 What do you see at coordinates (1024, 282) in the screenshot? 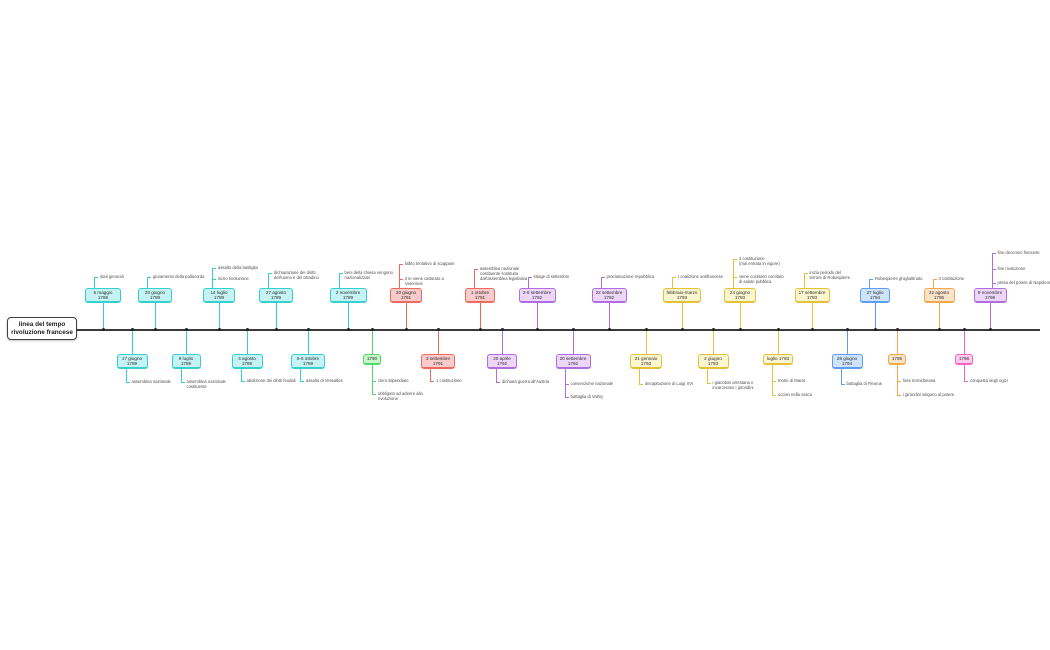
I see `event-note: presa del potere di Napoleone` at bounding box center [1024, 282].